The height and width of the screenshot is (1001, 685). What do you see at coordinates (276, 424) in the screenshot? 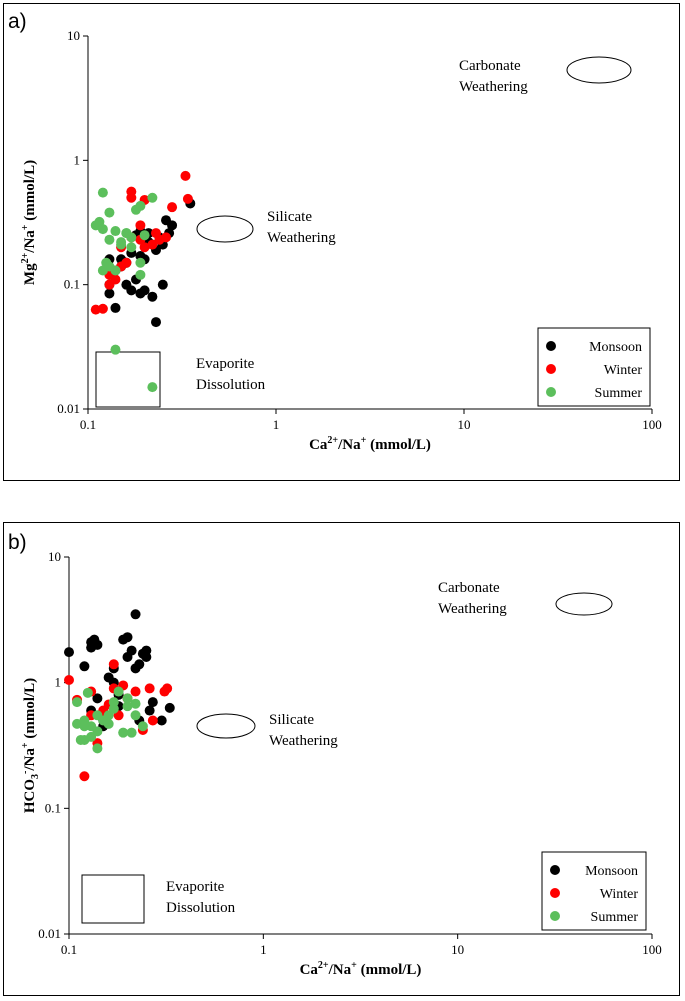
I see `x-tick-label: 1` at bounding box center [276, 424].